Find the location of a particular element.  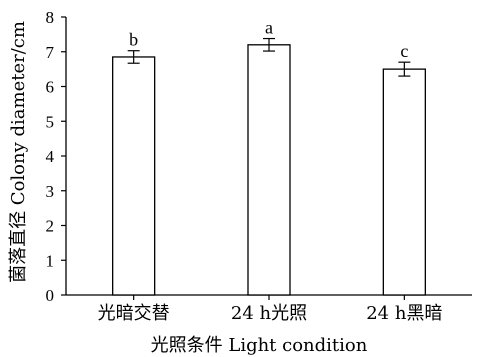

x-axis-label: 光照条件 Light condition is located at coordinates (259, 345).